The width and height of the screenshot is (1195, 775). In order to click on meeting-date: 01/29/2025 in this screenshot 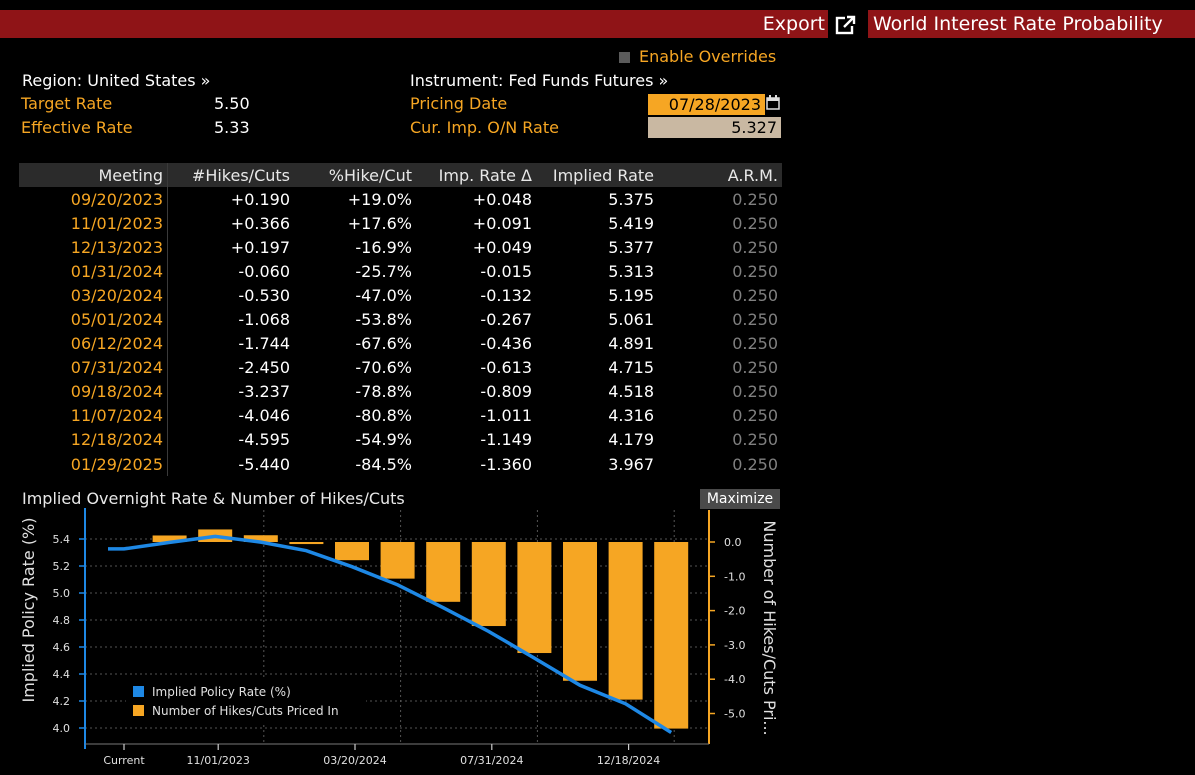, I will do `click(93, 464)`.